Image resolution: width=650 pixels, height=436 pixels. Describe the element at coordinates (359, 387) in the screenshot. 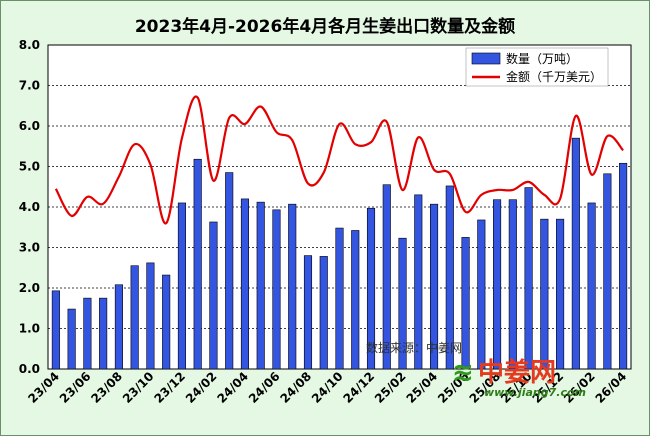

I see `x-tick-label: 24/12` at that location.